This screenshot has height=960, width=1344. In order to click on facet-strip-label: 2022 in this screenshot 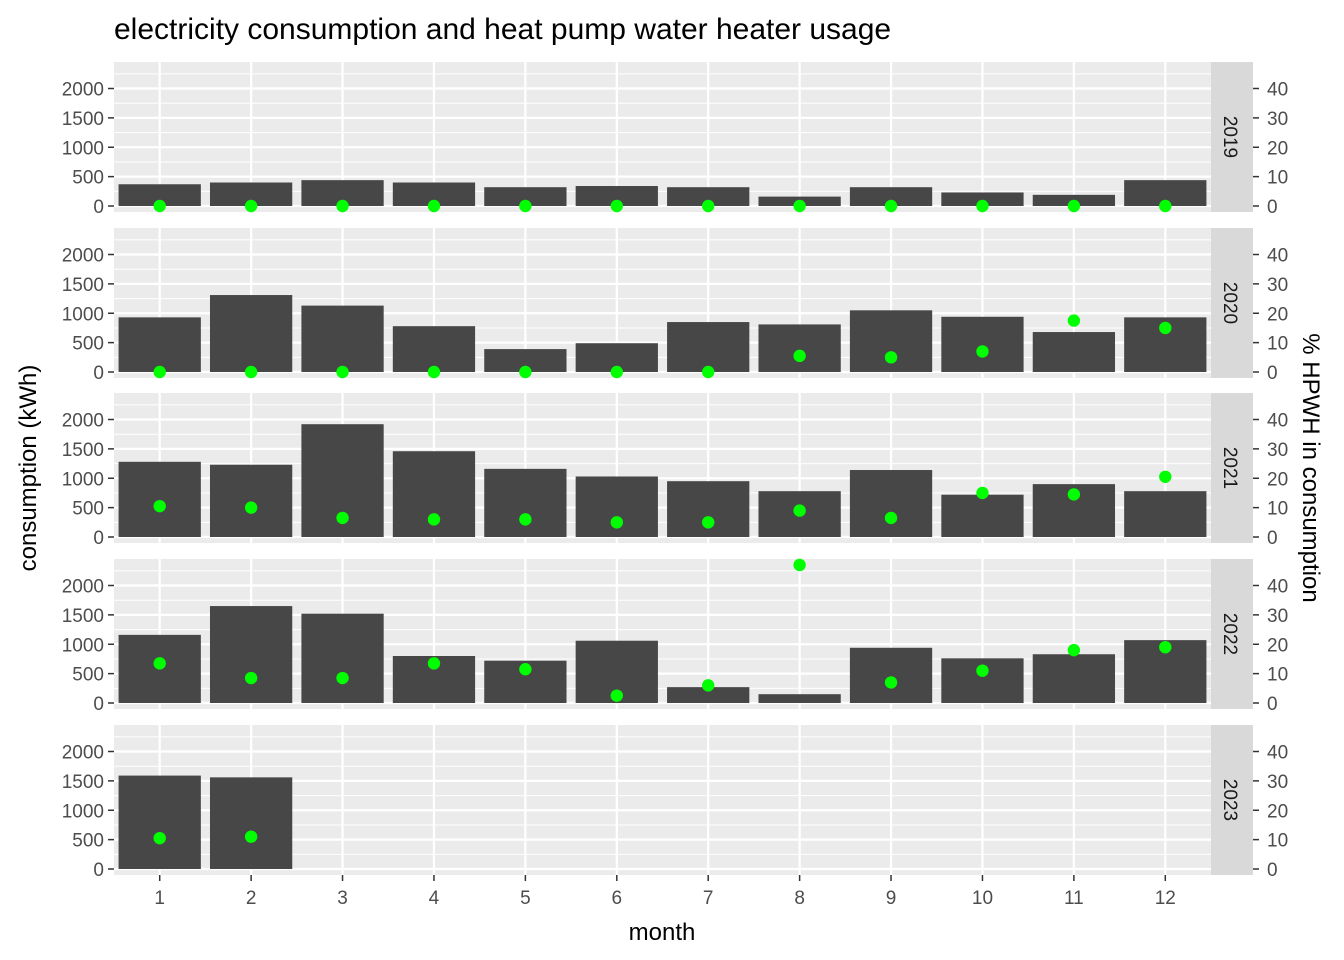, I will do `click(1229, 634)`.